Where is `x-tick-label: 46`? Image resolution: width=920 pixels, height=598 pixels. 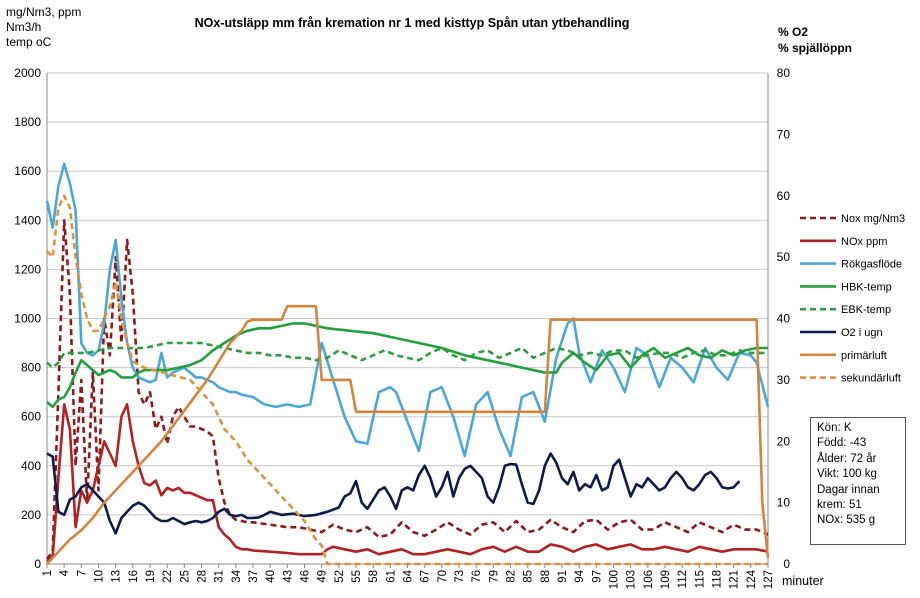 x-tick-label: 46 is located at coordinates (306, 576).